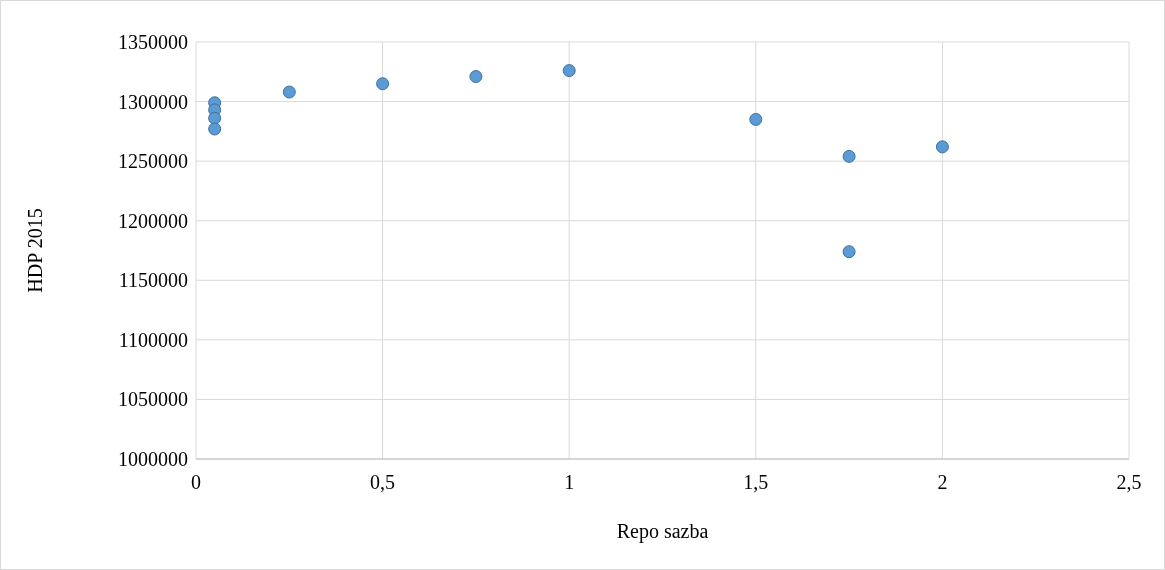  Describe the element at coordinates (756, 482) in the screenshot. I see `x-tick-label: 1,5` at that location.